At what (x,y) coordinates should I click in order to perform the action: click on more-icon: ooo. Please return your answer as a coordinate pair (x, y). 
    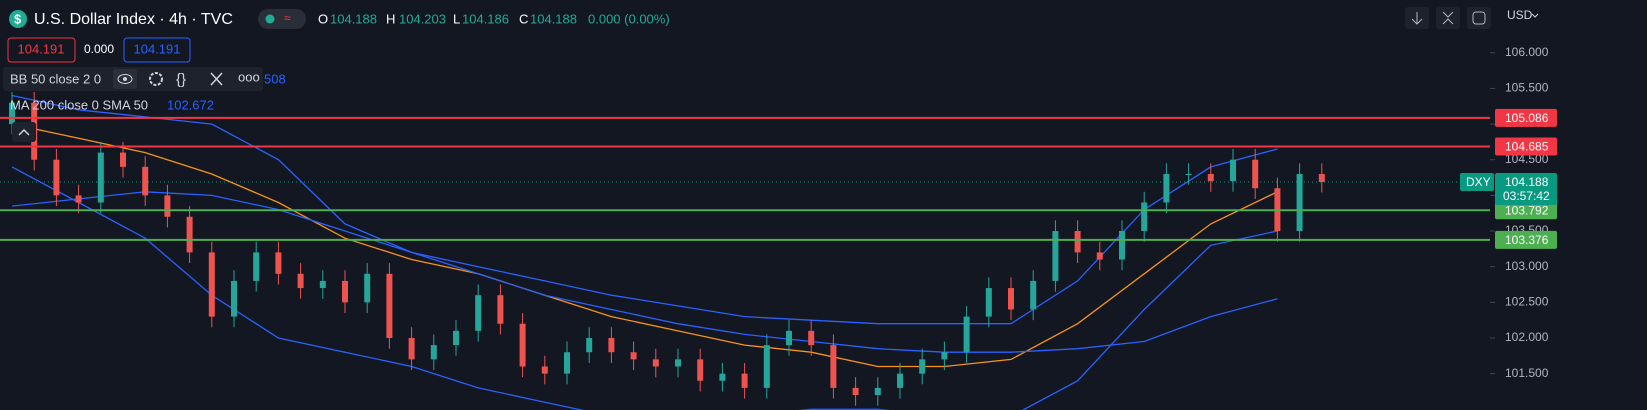
    Looking at the image, I should click on (249, 76).